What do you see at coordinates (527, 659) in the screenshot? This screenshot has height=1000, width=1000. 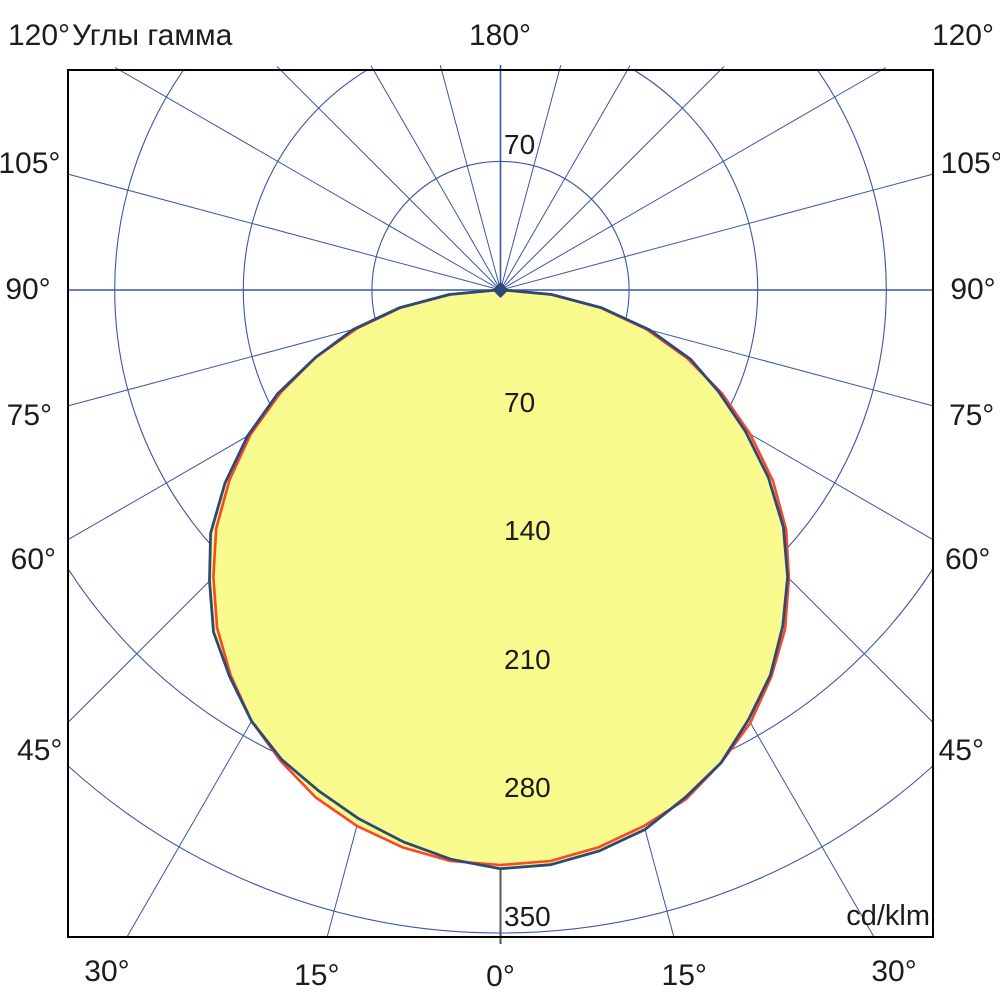 I see `radial-value-label-210: 210` at bounding box center [527, 659].